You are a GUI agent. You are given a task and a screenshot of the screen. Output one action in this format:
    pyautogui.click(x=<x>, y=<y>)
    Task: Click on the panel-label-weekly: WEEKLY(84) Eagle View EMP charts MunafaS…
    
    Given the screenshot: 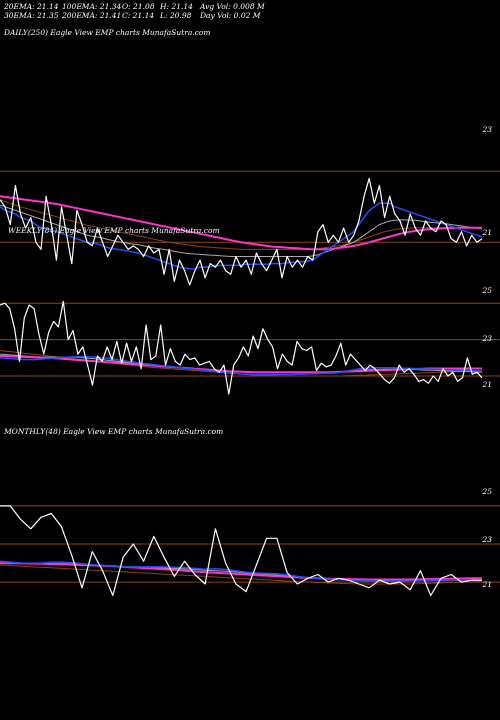 What is the action you would take?
    pyautogui.click(x=114, y=230)
    